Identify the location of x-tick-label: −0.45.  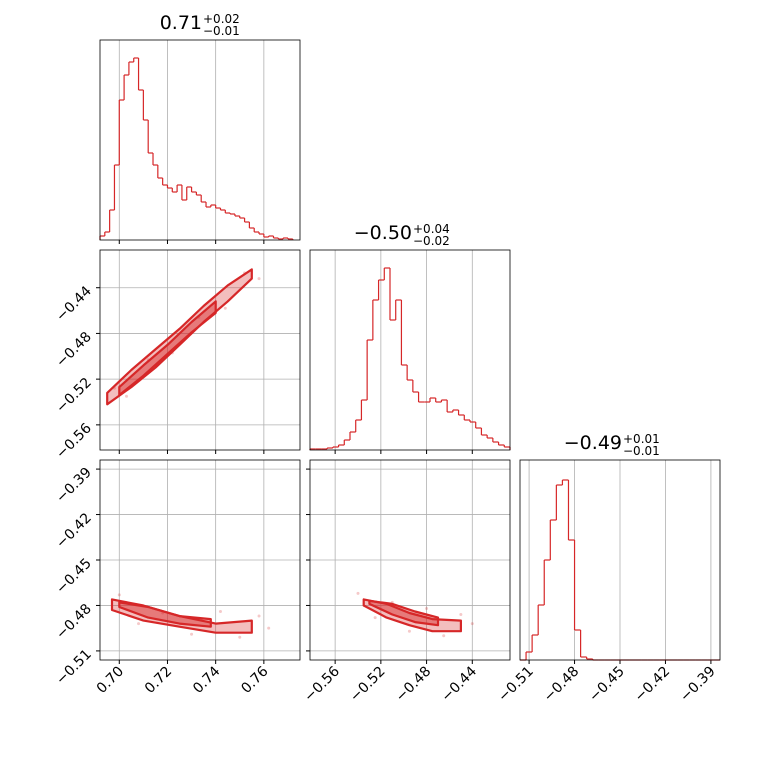
(607, 685).